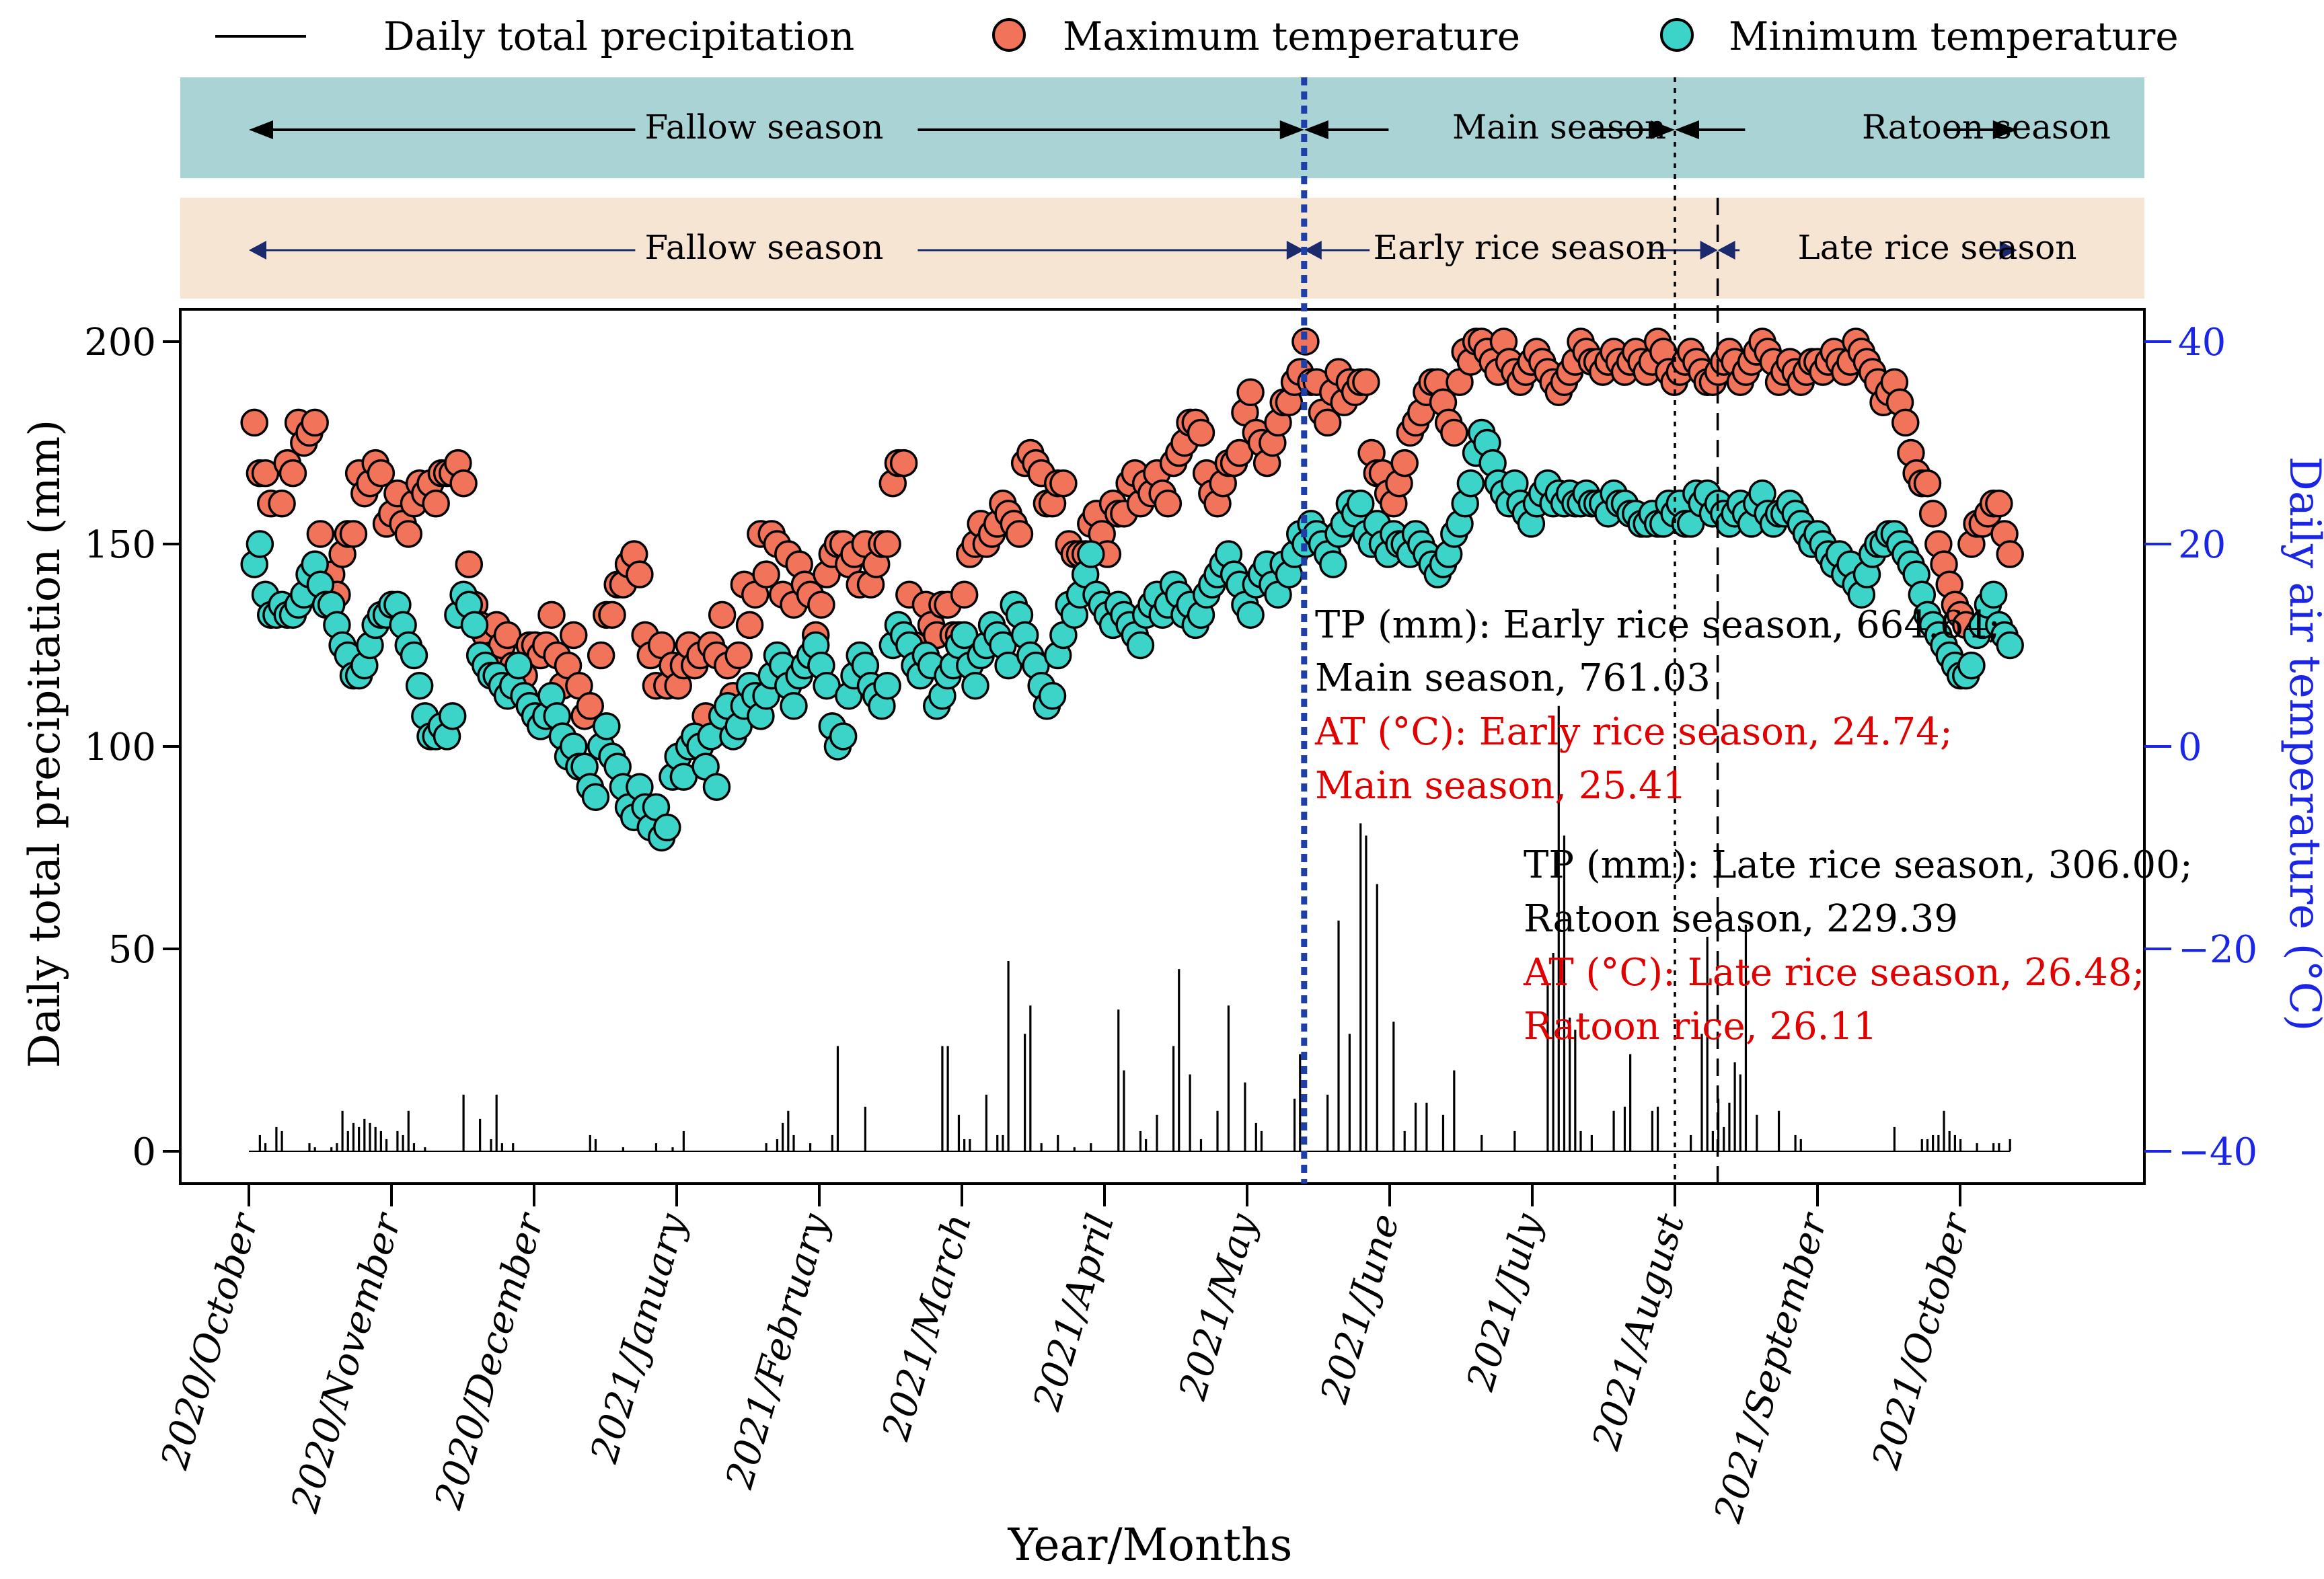 This screenshot has height=1579, width=2324. What do you see at coordinates (618, 36) in the screenshot?
I see `legend-precipitation-label: Daily total precipitation` at bounding box center [618, 36].